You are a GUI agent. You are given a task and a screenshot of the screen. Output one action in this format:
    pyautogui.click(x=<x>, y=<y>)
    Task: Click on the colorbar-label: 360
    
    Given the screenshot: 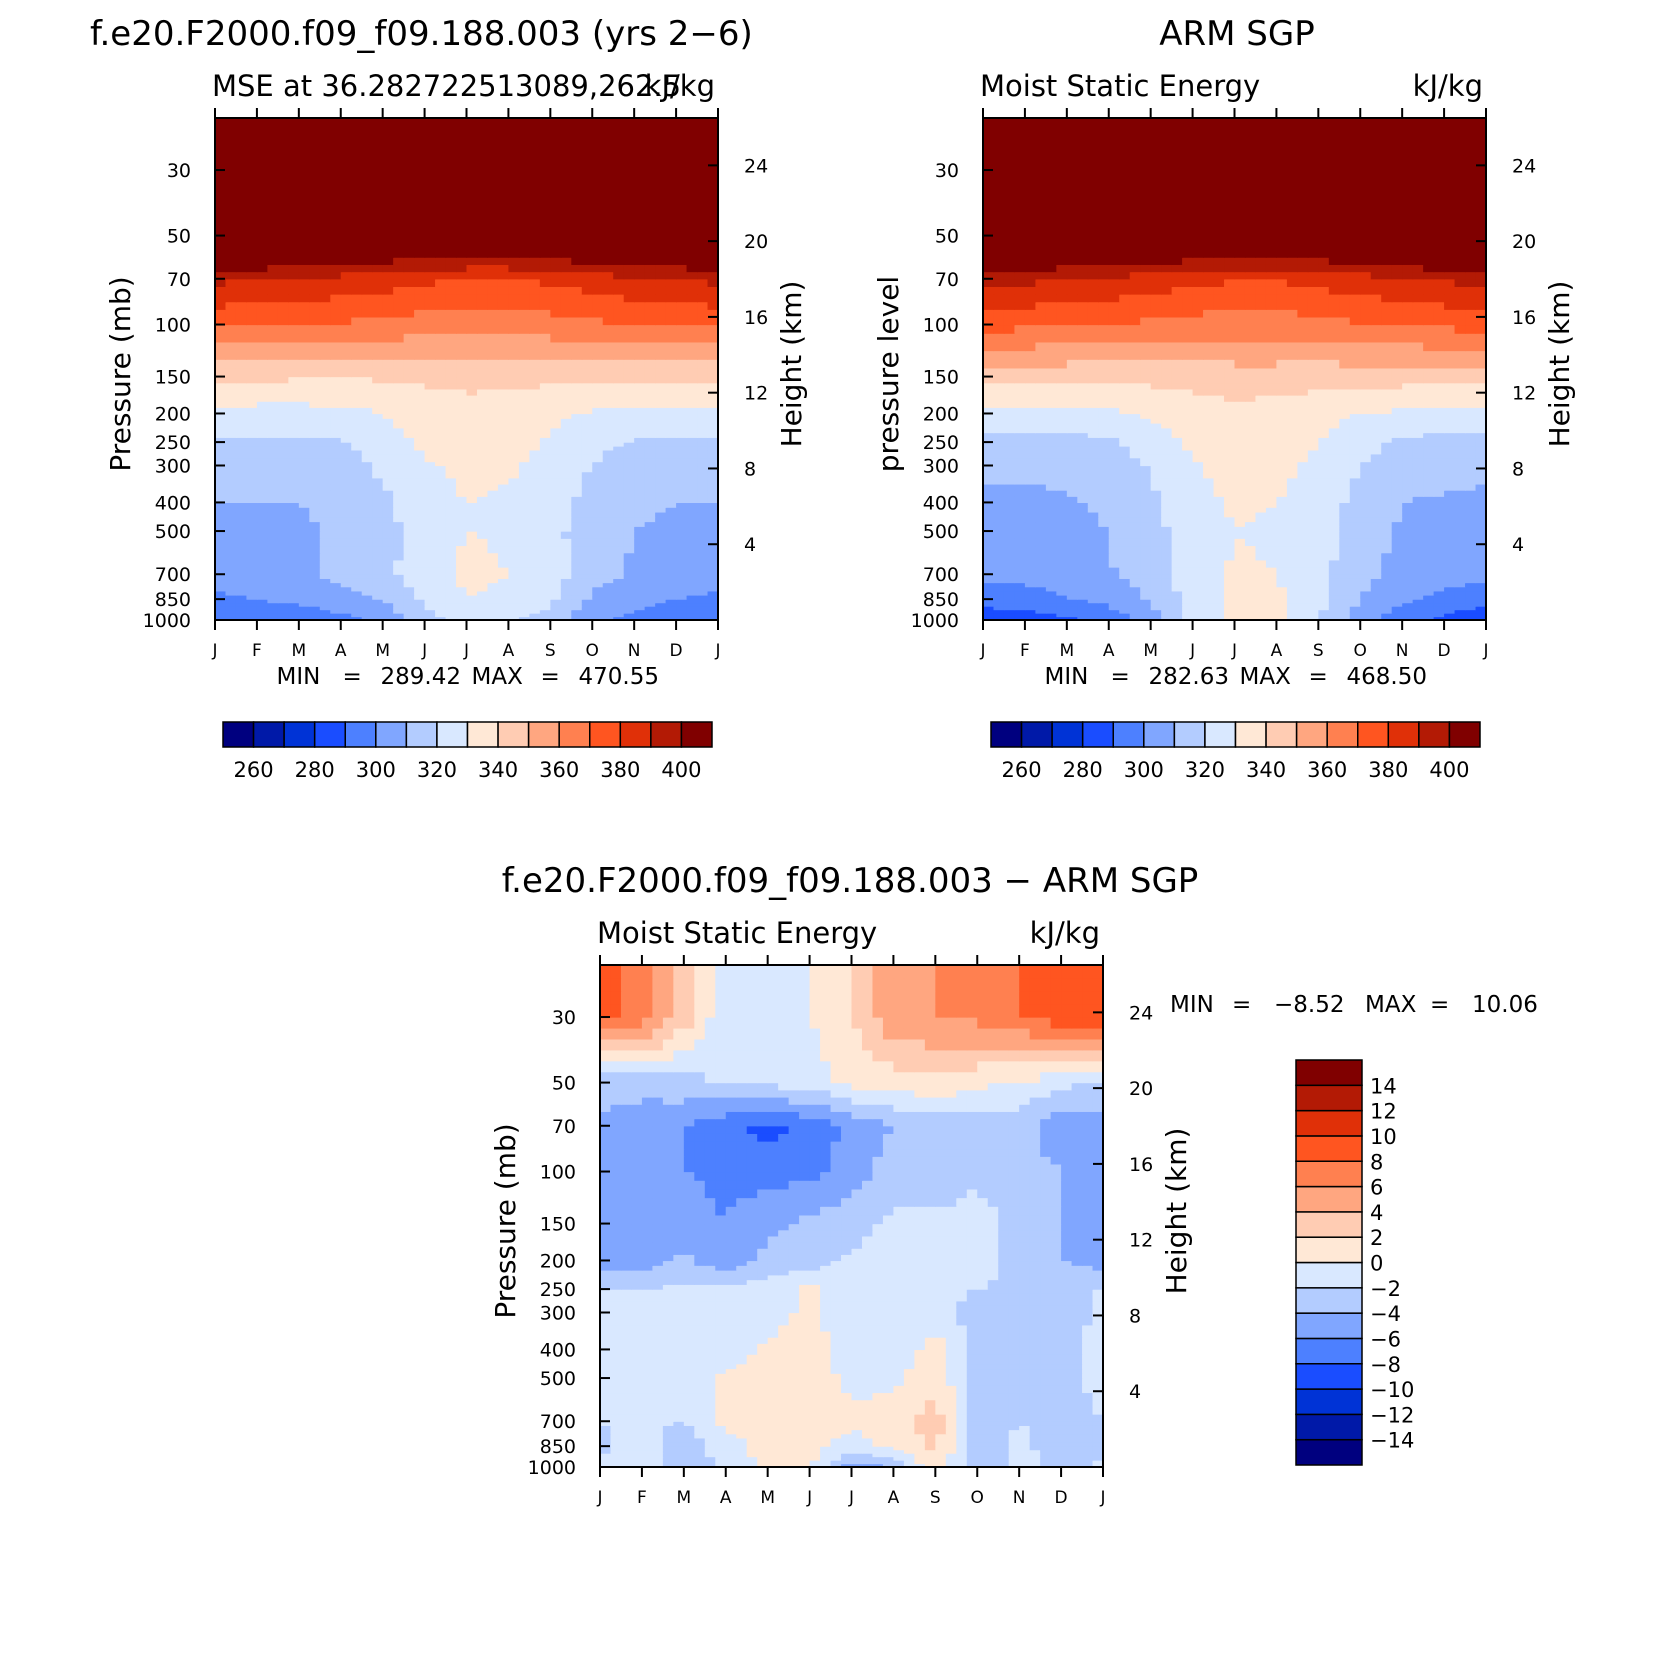 What is the action you would take?
    pyautogui.click(x=559, y=770)
    